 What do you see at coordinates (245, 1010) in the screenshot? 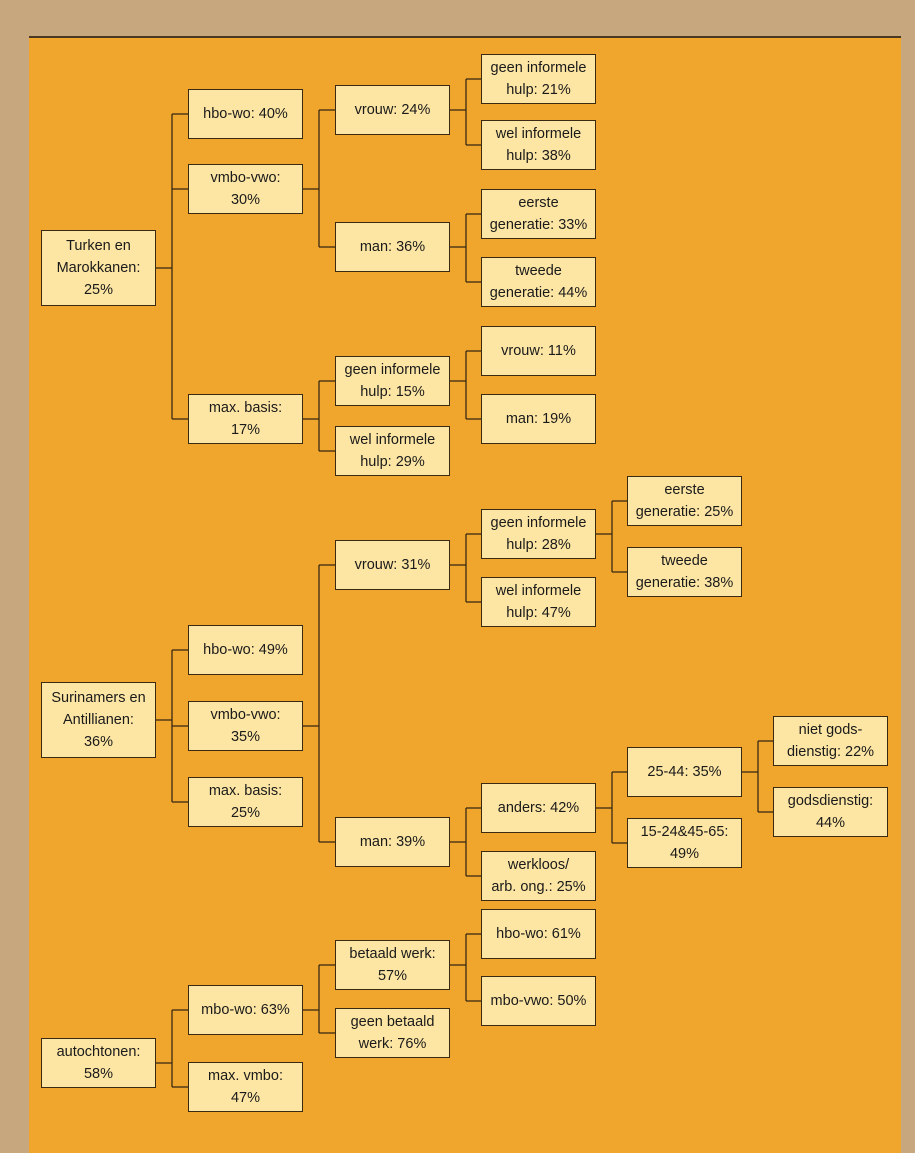
I see `node-au-mbo: mbo-wo: 63%` at bounding box center [245, 1010].